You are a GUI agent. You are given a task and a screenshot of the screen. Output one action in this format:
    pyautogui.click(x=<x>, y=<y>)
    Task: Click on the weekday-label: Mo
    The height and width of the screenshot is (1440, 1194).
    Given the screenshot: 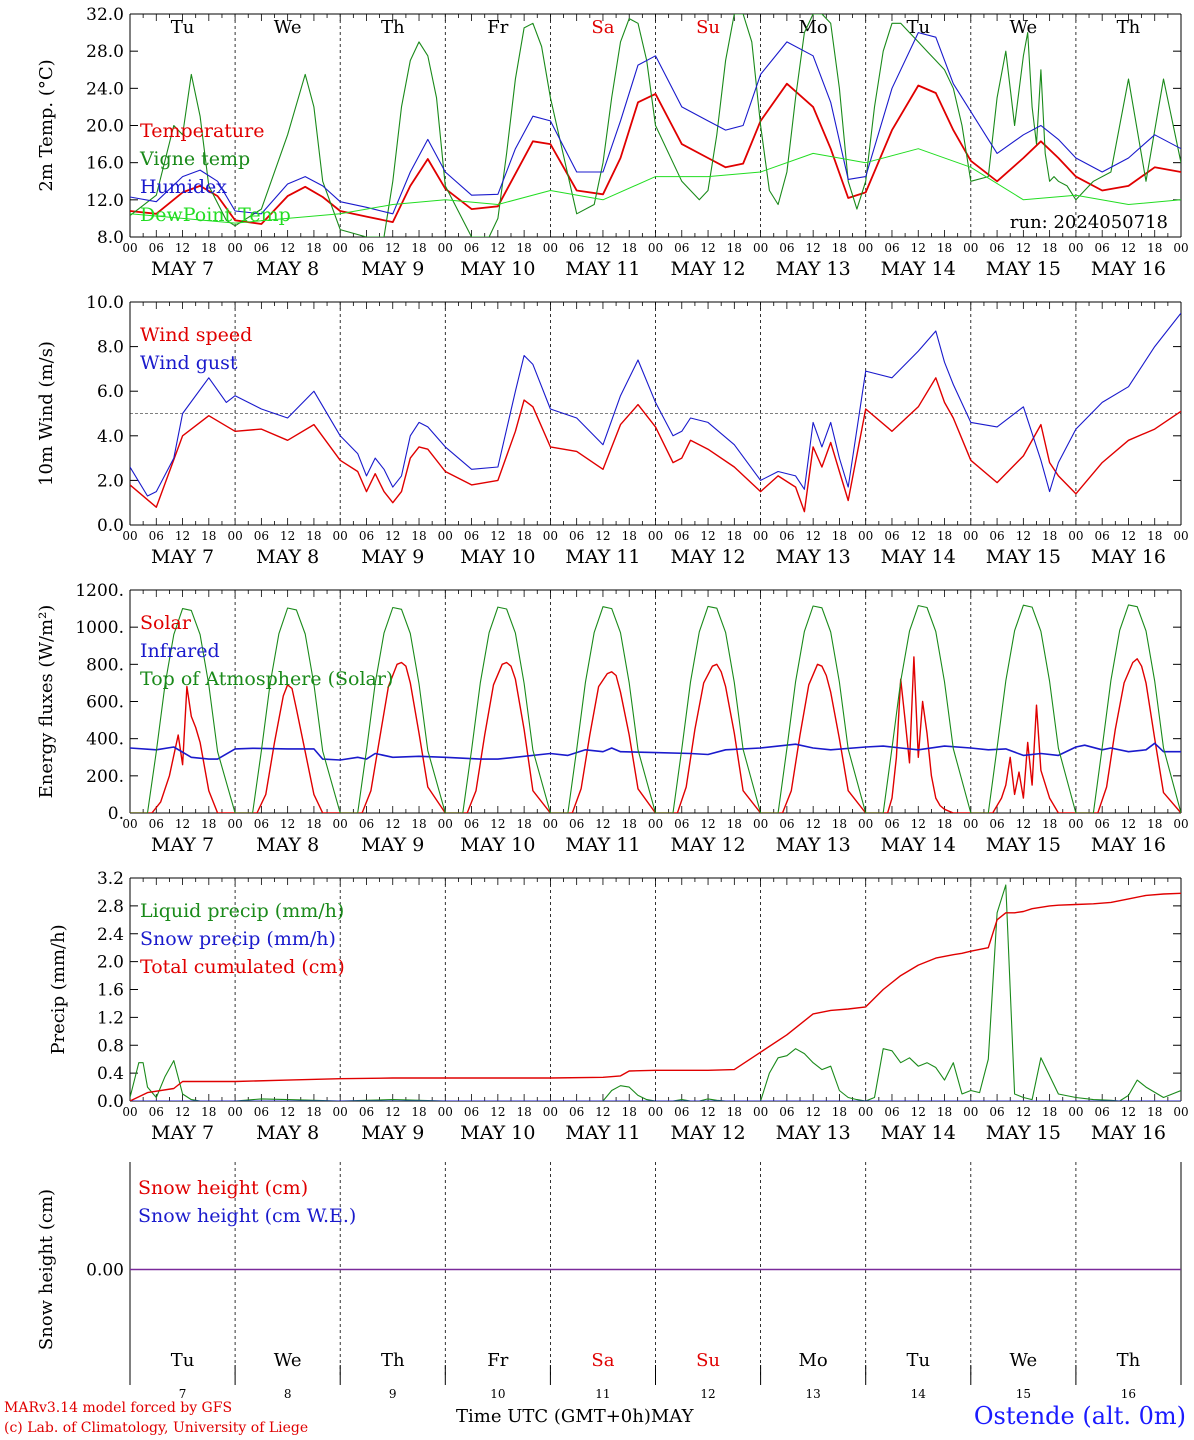 What is the action you would take?
    pyautogui.click(x=813, y=27)
    